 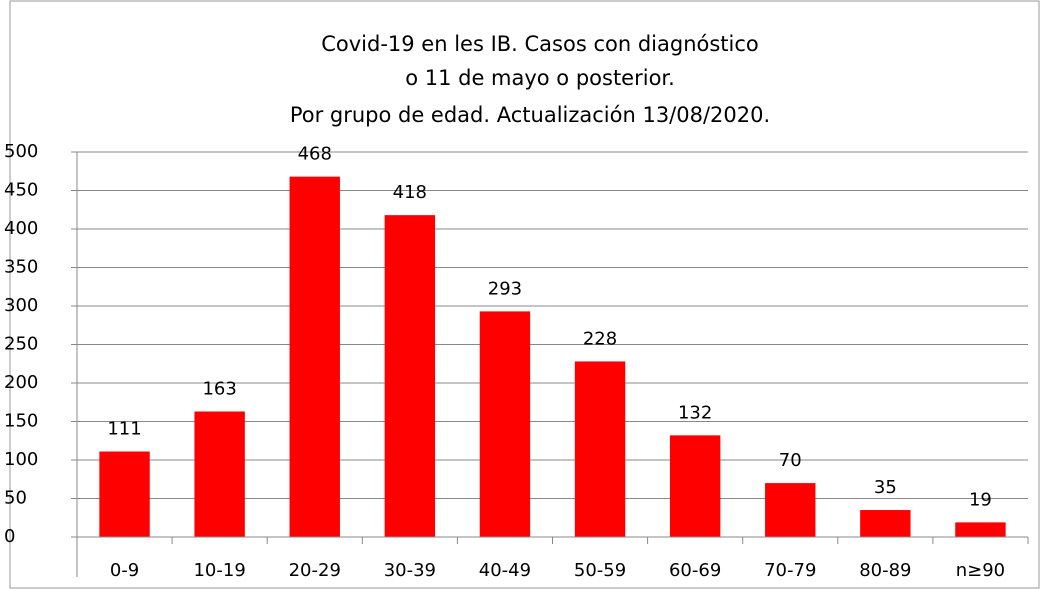 I want to click on data-label: 132, so click(x=695, y=412).